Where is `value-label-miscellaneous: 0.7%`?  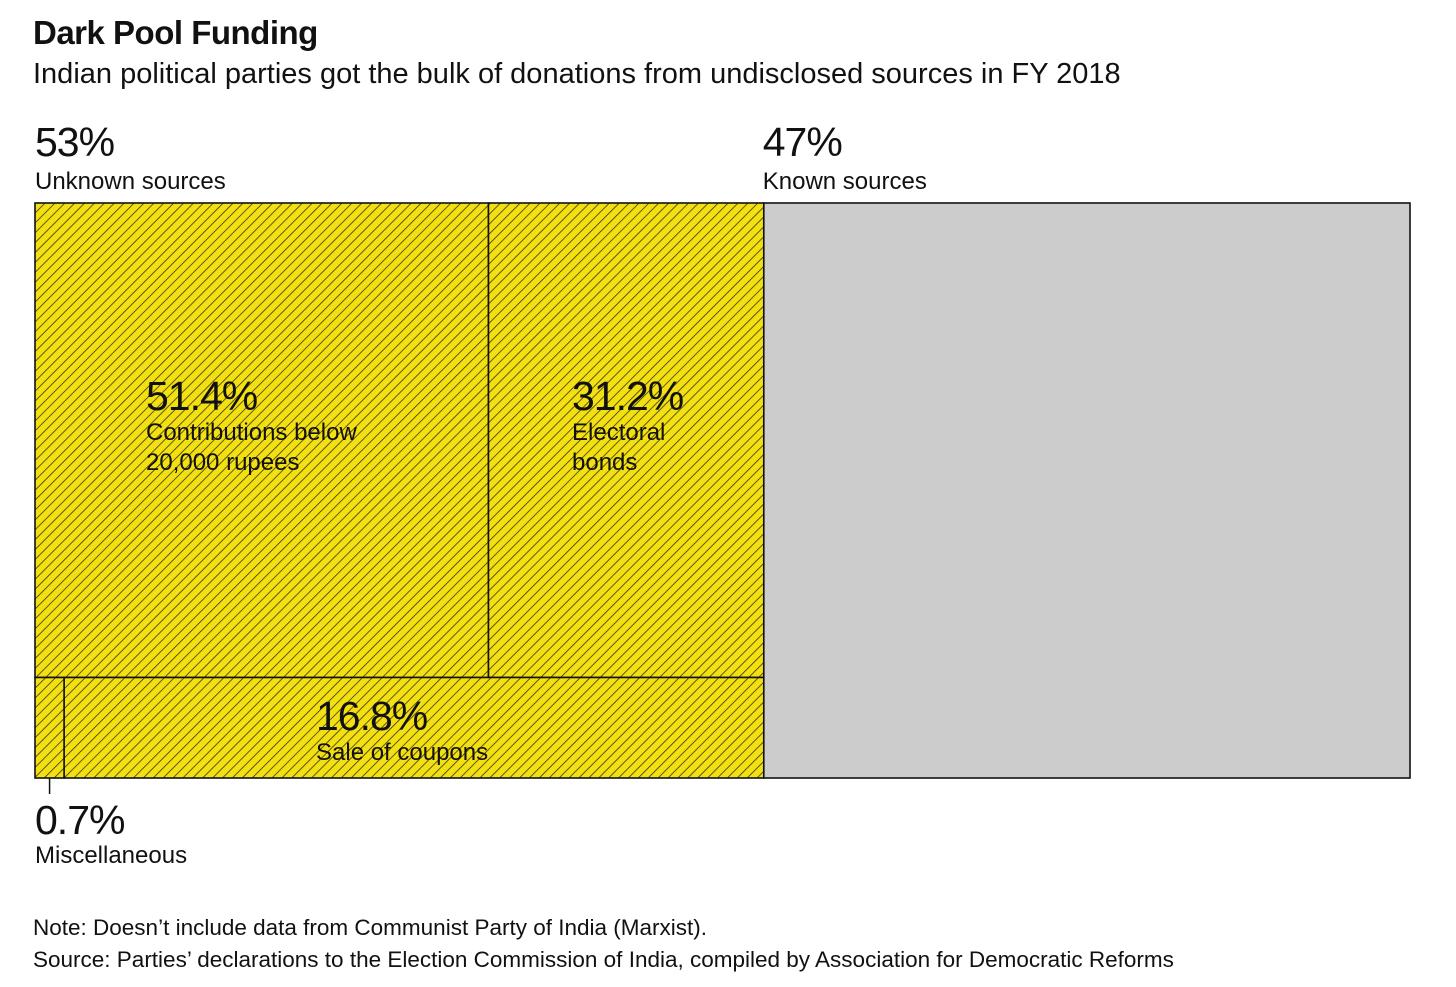
value-label-miscellaneous: 0.7% is located at coordinates (79, 820).